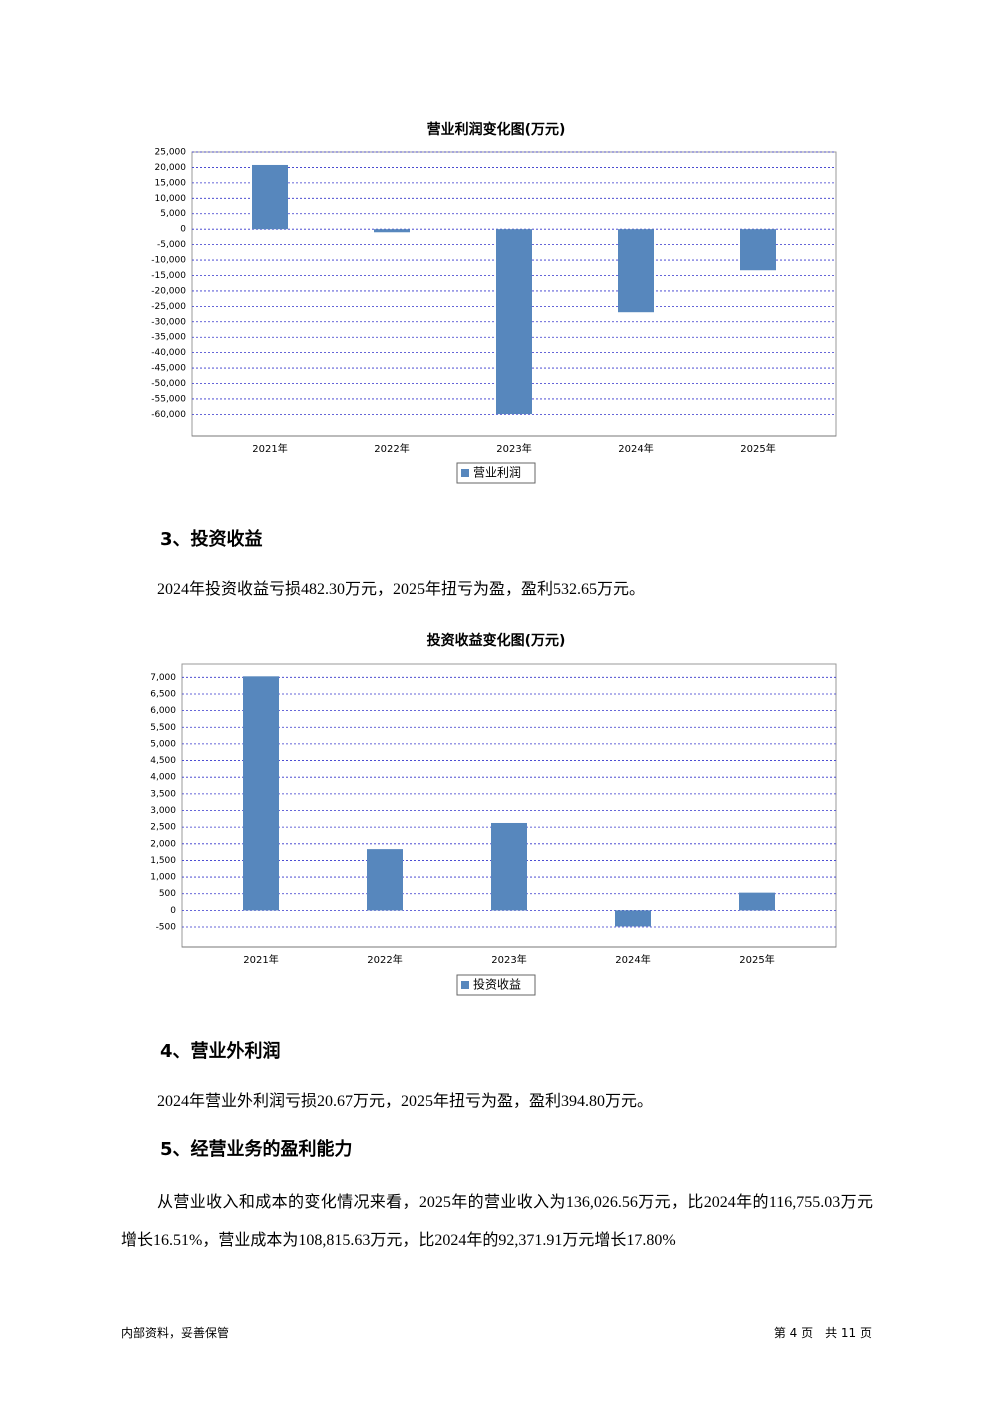 The width and height of the screenshot is (992, 1403). What do you see at coordinates (496, 129) in the screenshot?
I see `chart-title: 营业利润变化图(万元)` at bounding box center [496, 129].